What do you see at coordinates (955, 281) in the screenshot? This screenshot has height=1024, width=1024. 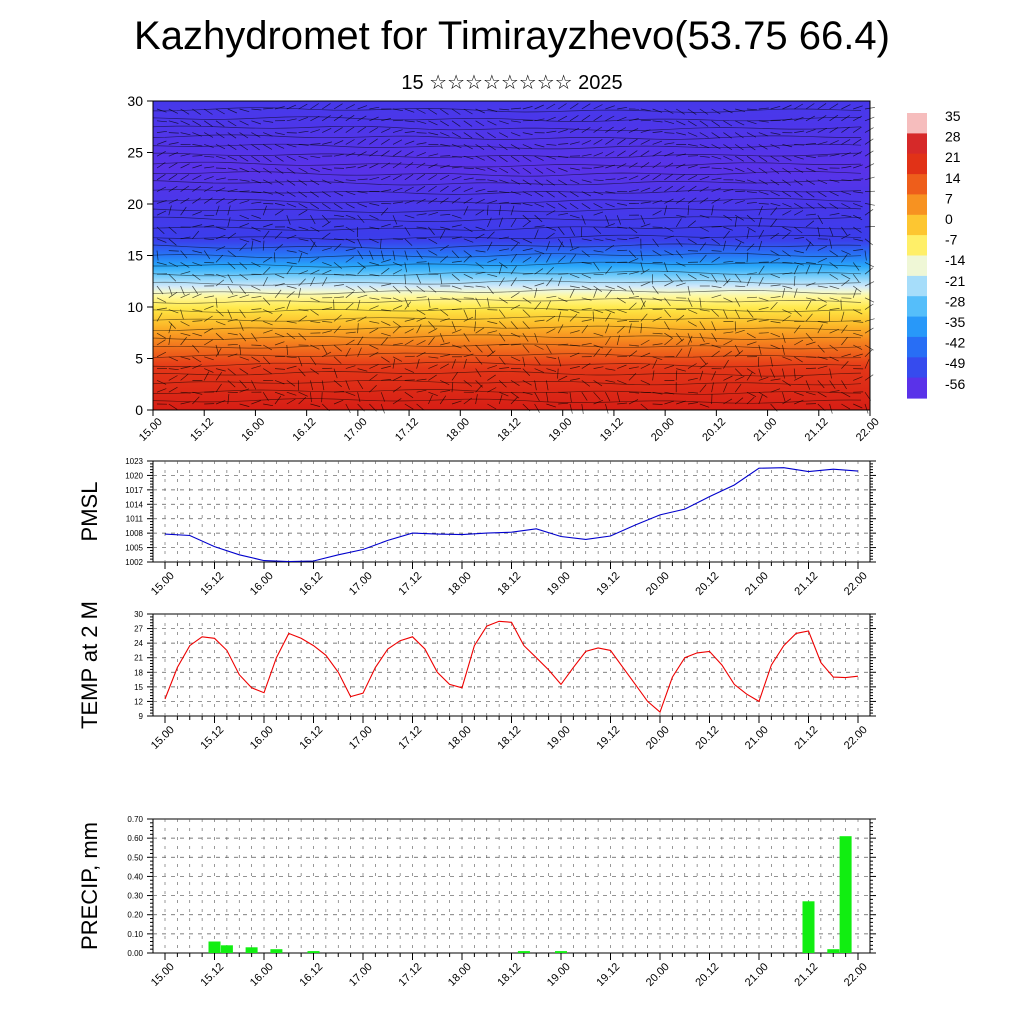 I see `colorbar-label: -21` at bounding box center [955, 281].